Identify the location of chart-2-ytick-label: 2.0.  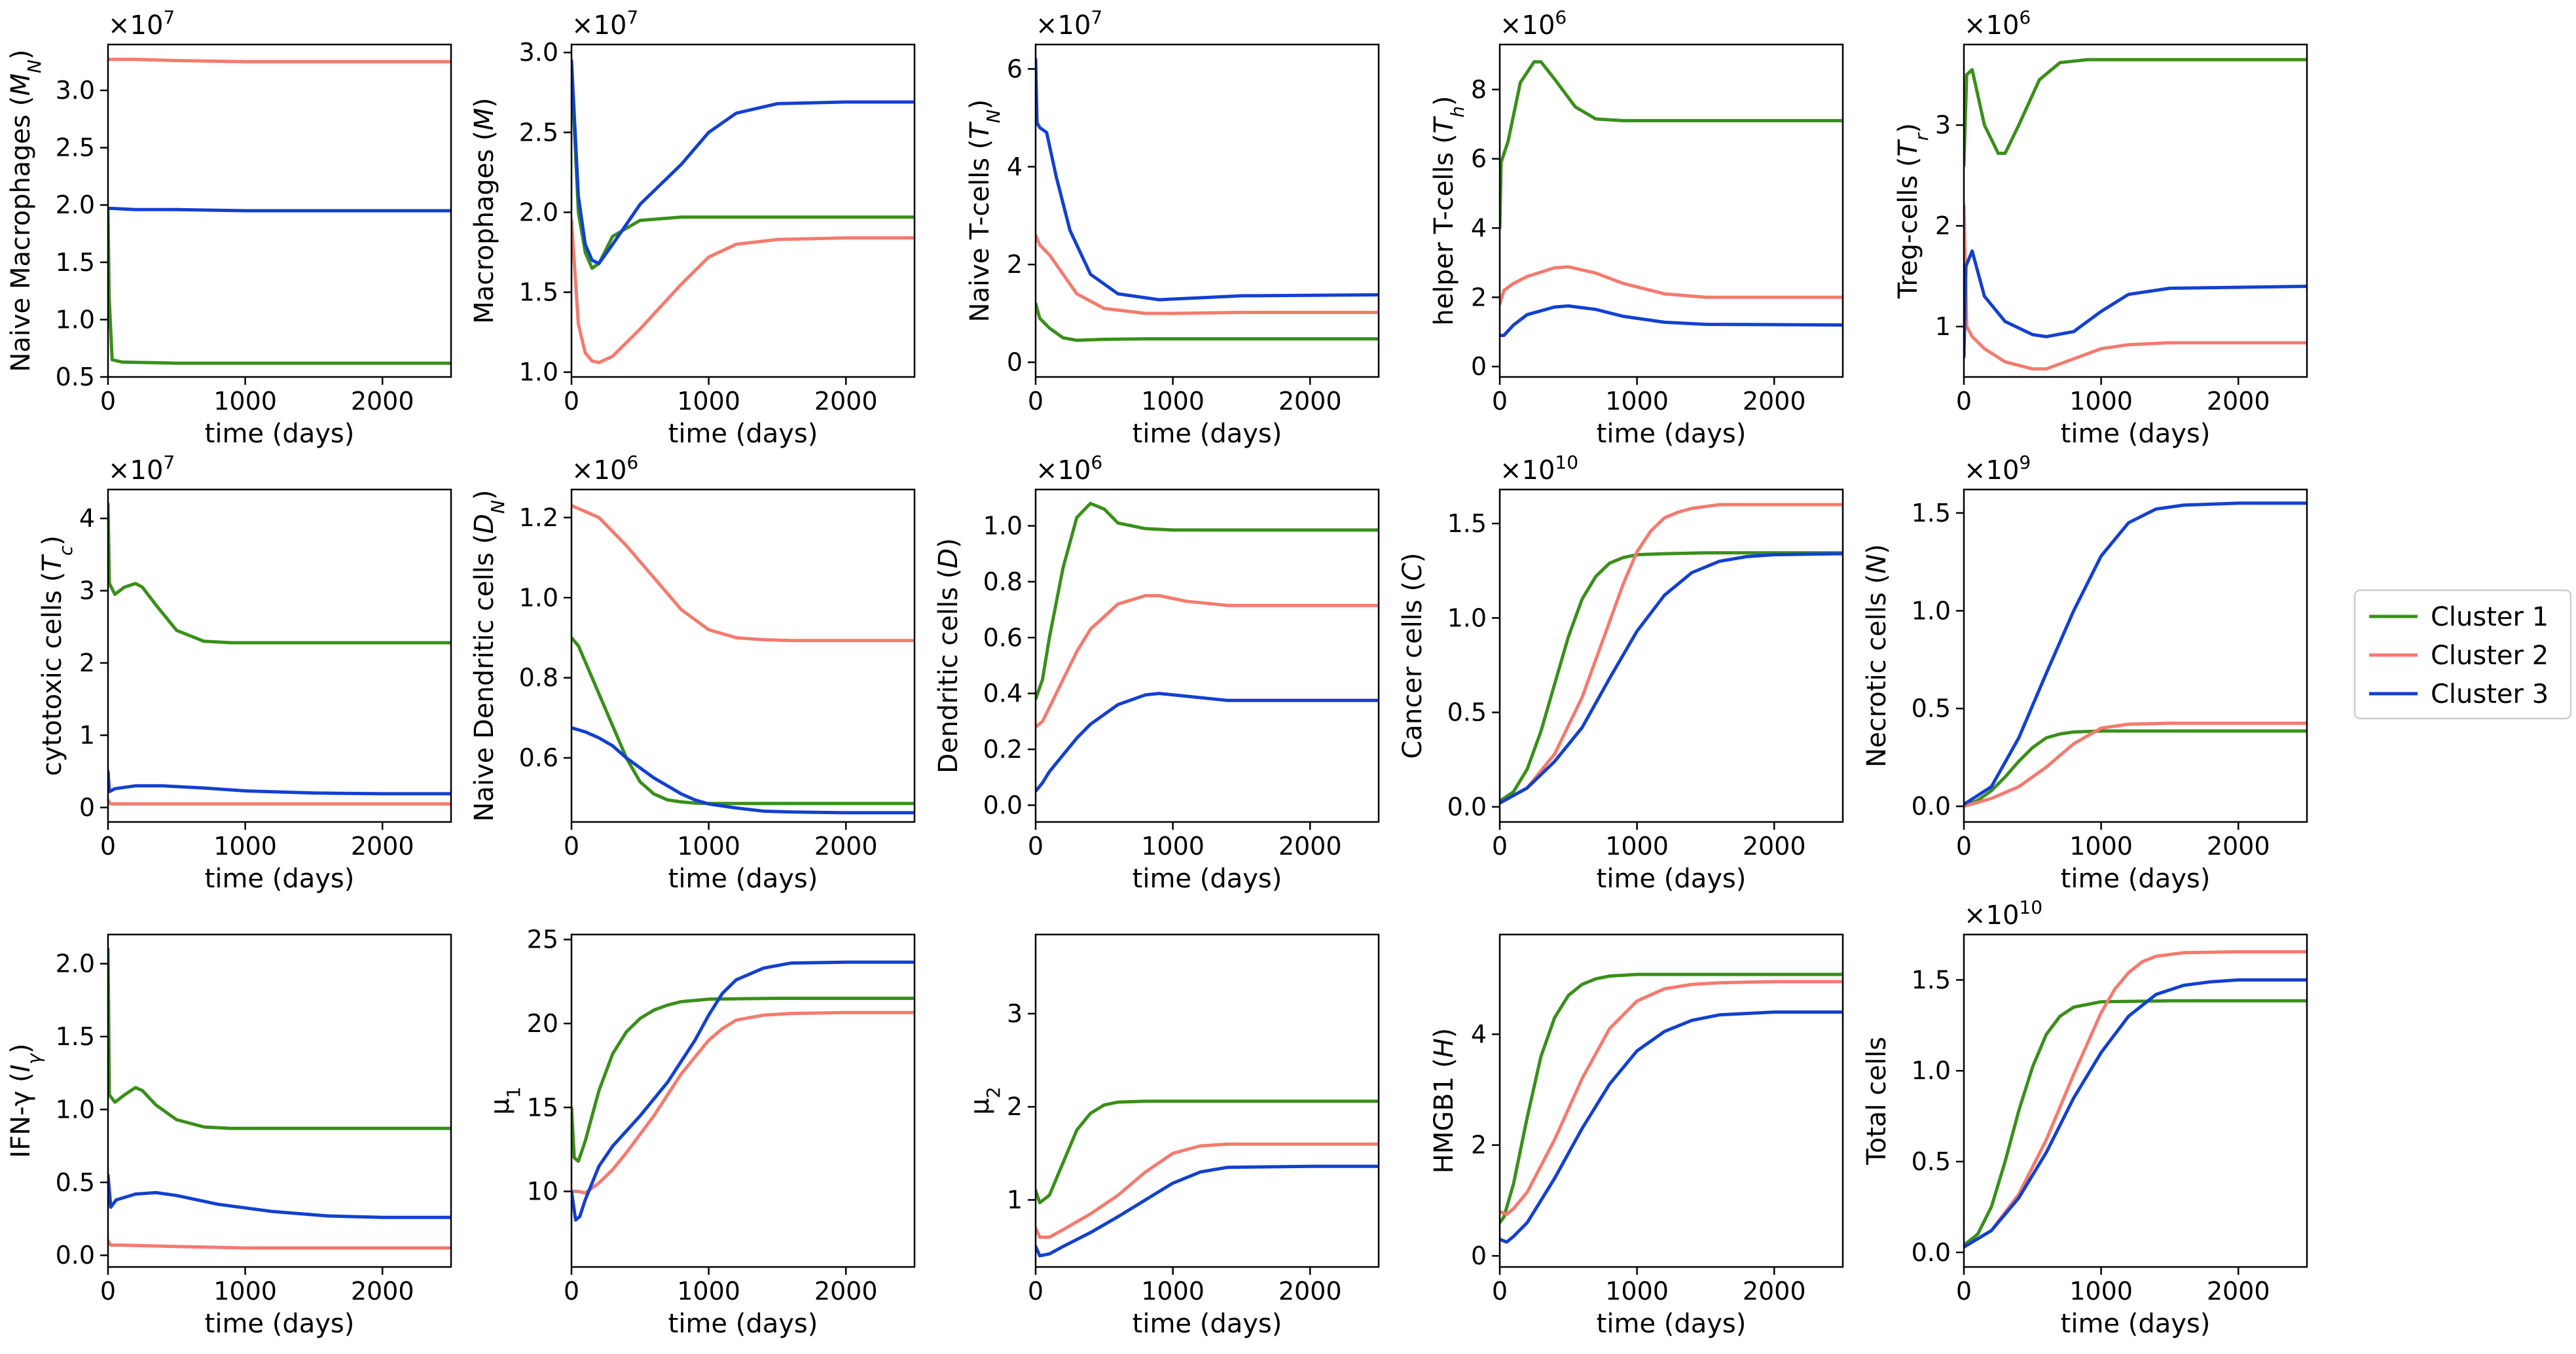
(538, 212).